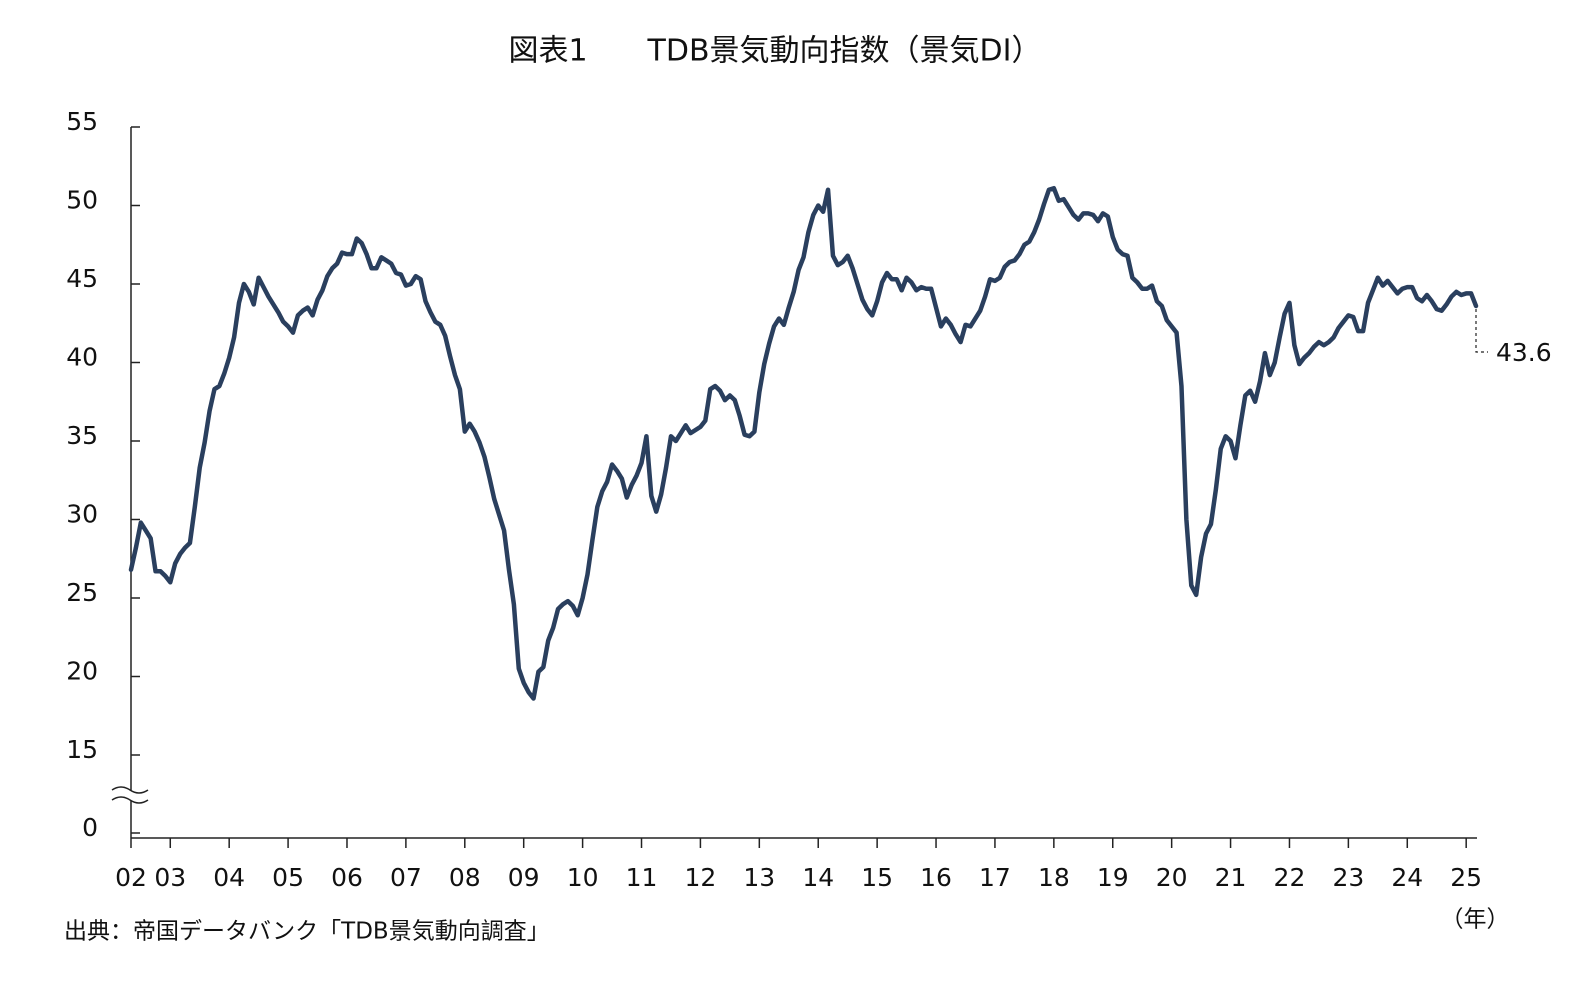  Describe the element at coordinates (642, 877) in the screenshot. I see `x-tick-label: 11` at that location.